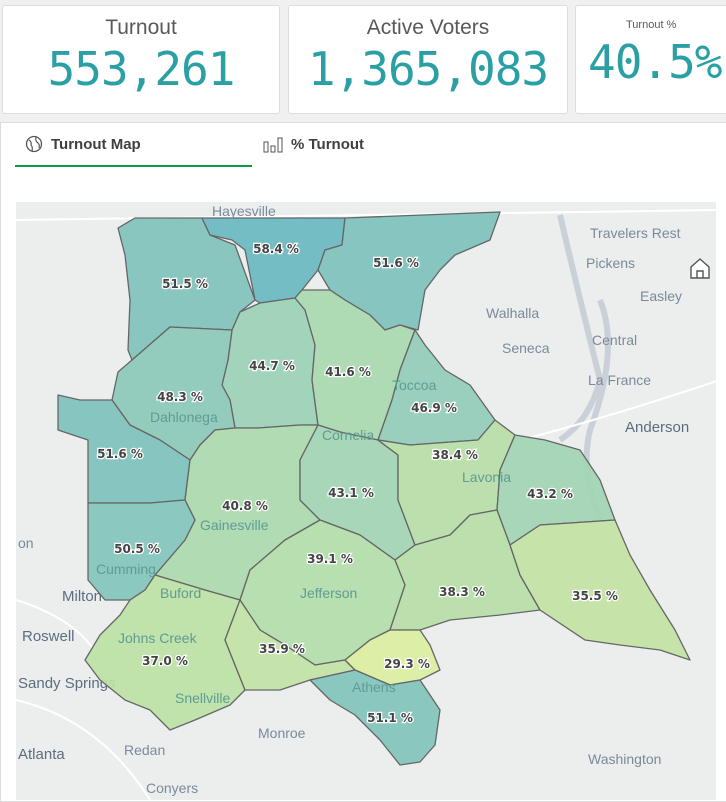  What do you see at coordinates (41, 754) in the screenshot?
I see `place-label: Atlanta` at bounding box center [41, 754].